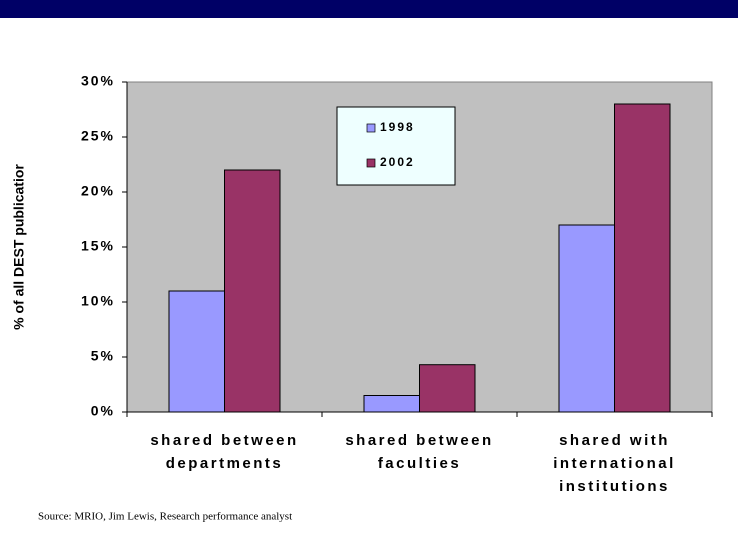  Describe the element at coordinates (98, 191) in the screenshot. I see `y-tick-label: 20%` at that location.